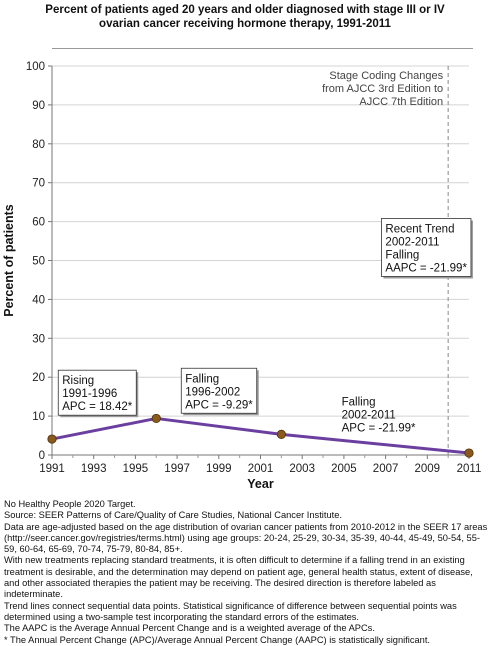 The image size is (491, 646). What do you see at coordinates (38, 223) in the screenshot?
I see `y-tick-label: 60` at bounding box center [38, 223].